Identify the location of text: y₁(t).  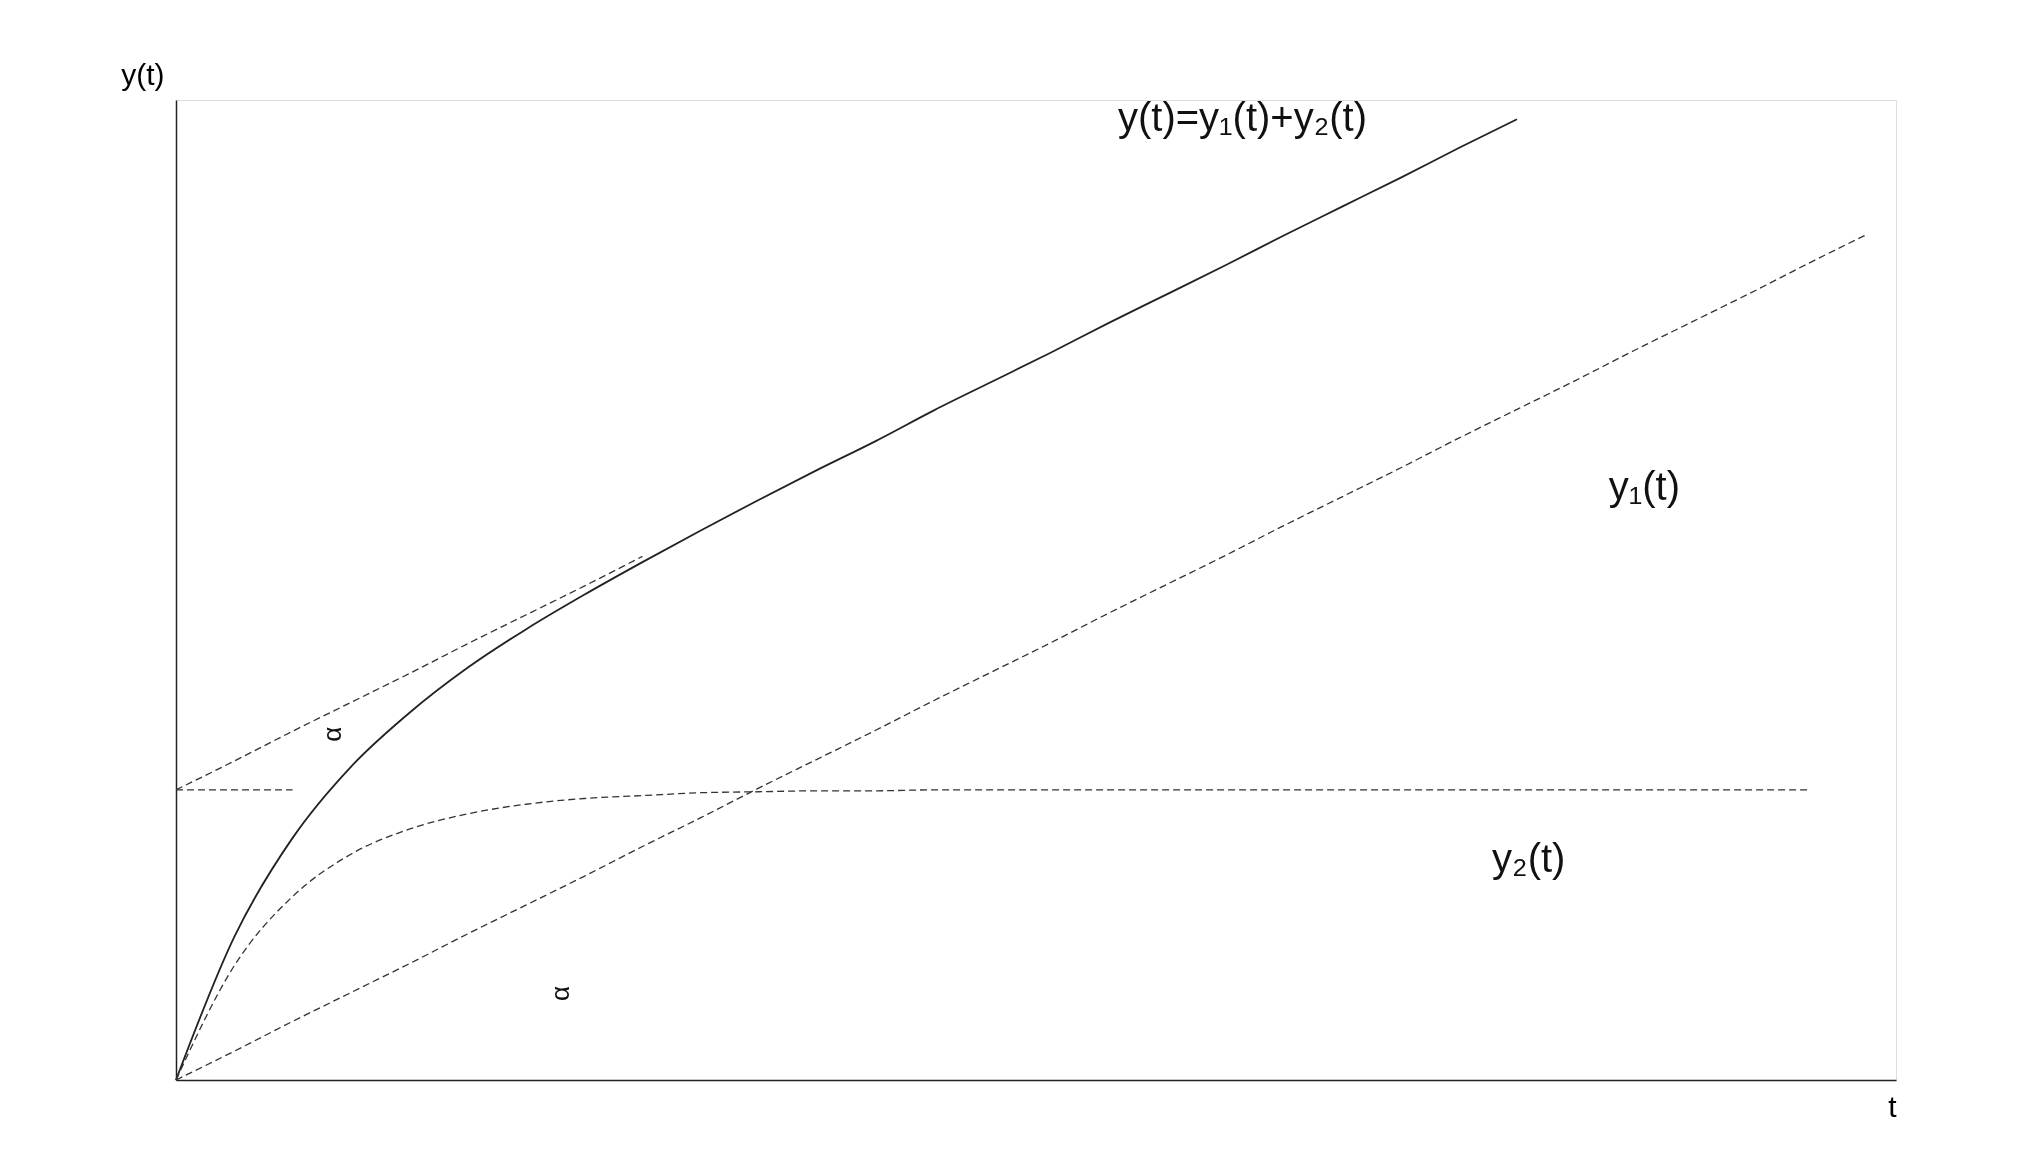
(1644, 486).